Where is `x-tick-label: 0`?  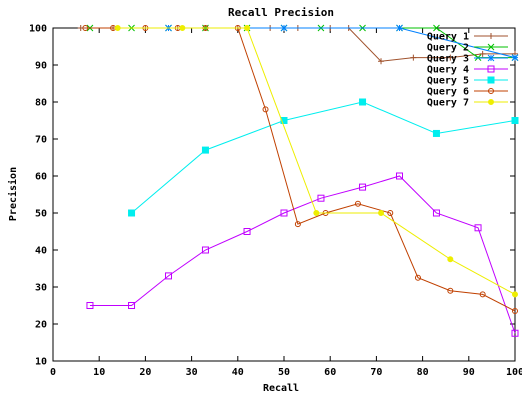 x-tick-label: 0 is located at coordinates (53, 372).